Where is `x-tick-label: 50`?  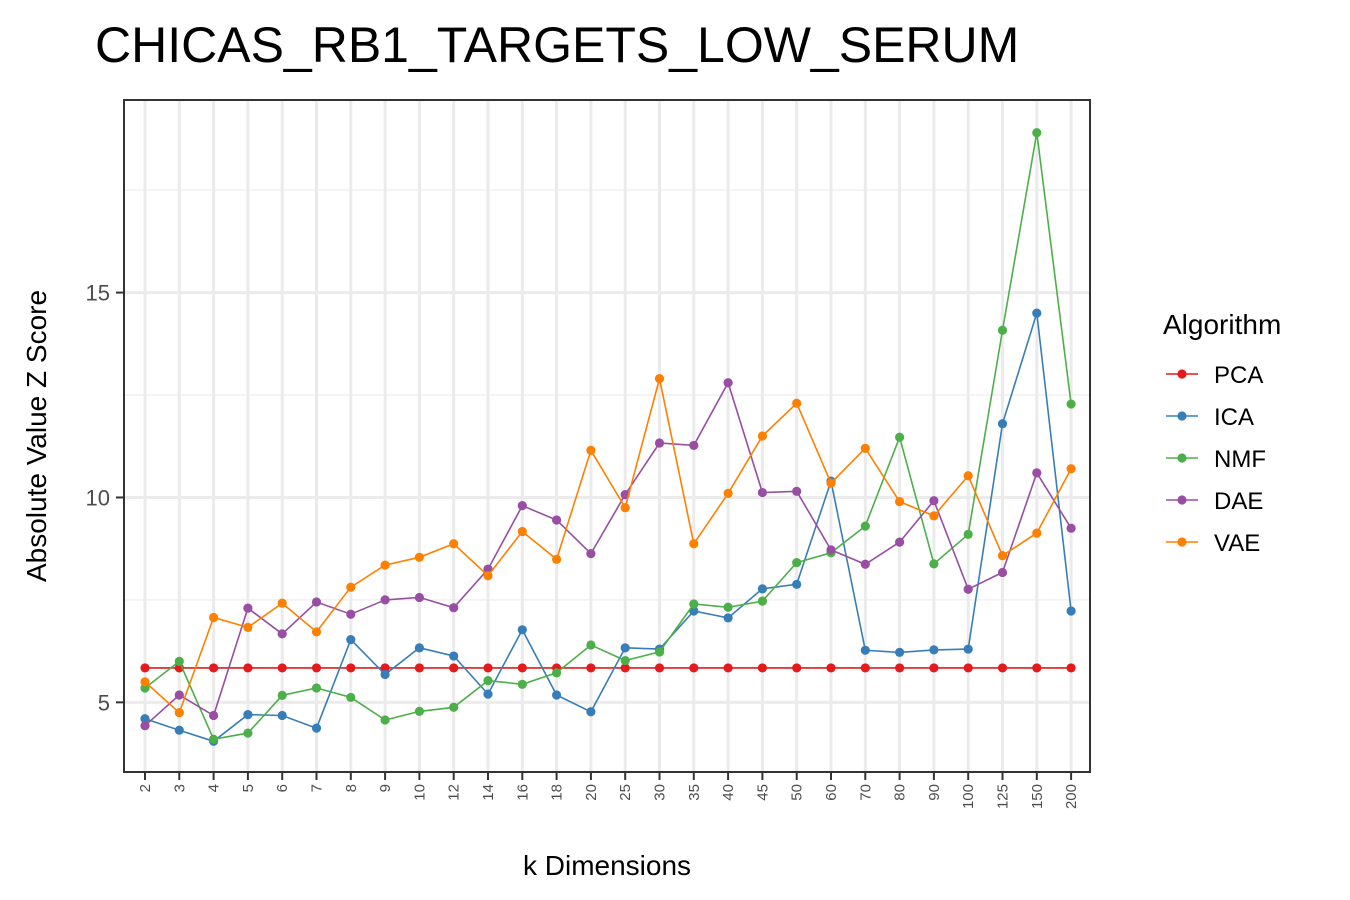
x-tick-label: 50 is located at coordinates (797, 792).